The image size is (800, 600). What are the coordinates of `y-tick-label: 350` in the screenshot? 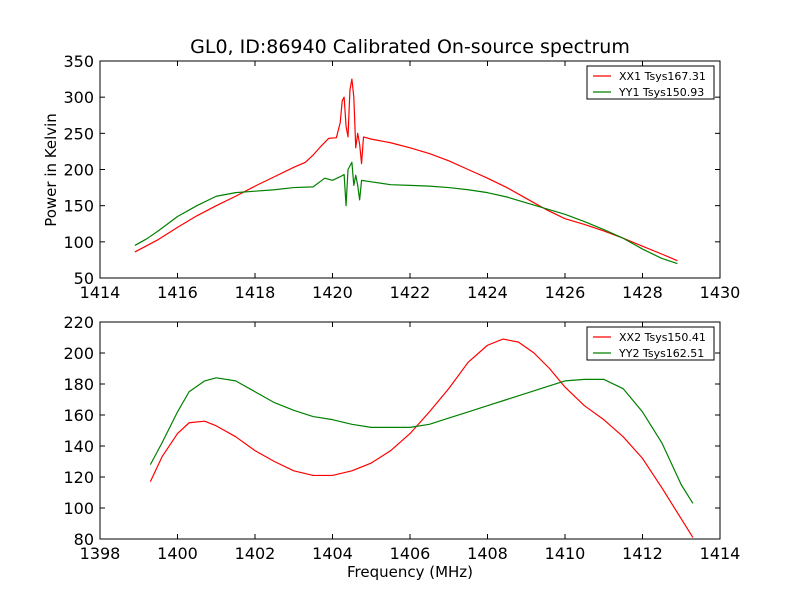 It's located at (78, 61).